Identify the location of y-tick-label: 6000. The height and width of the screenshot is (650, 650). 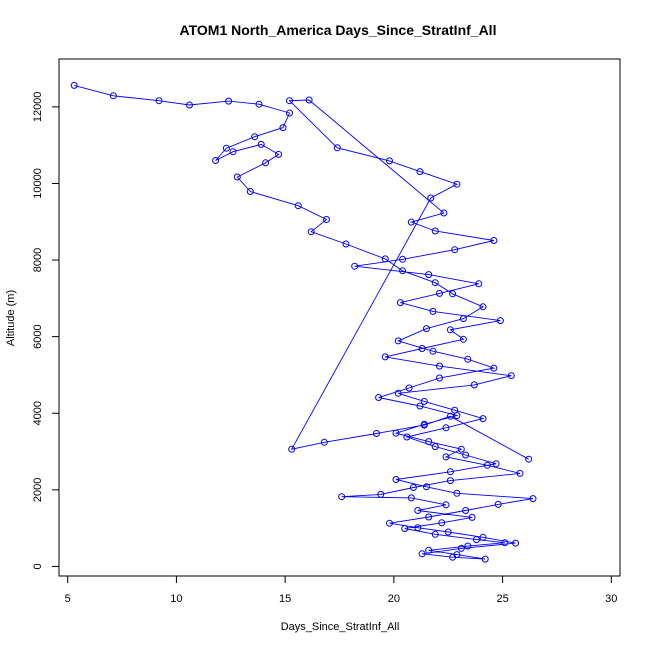
(38, 336).